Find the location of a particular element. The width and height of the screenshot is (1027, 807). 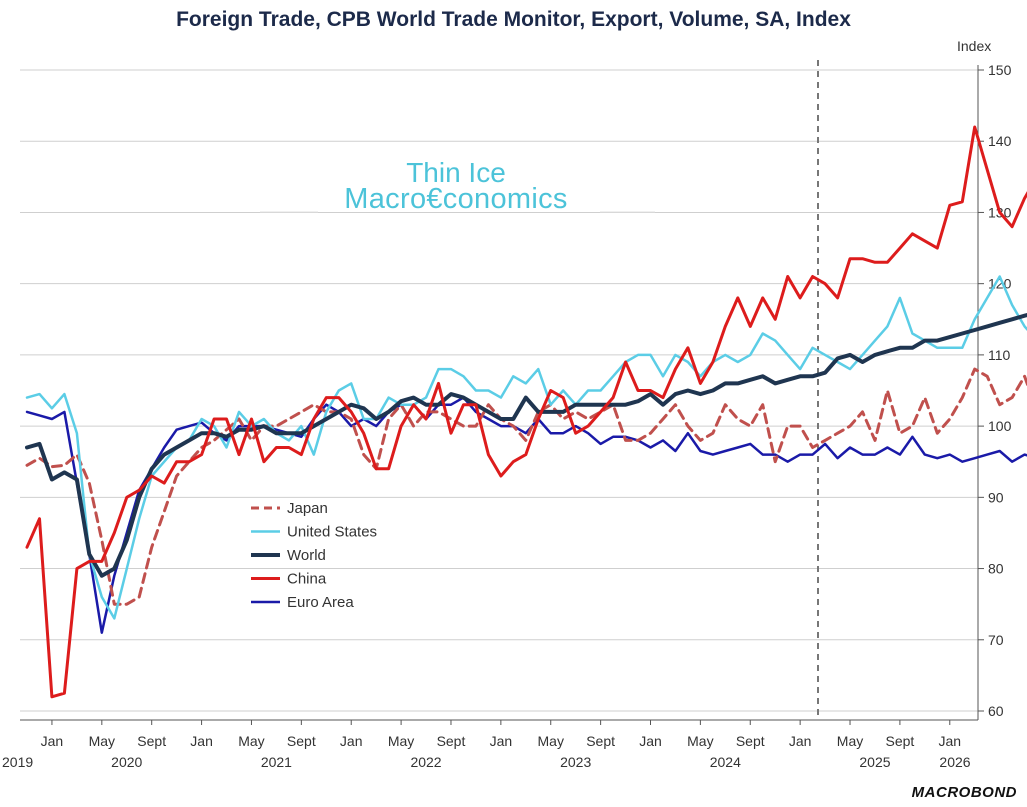

macrobond-logo: MACROBOND is located at coordinates (964, 792).